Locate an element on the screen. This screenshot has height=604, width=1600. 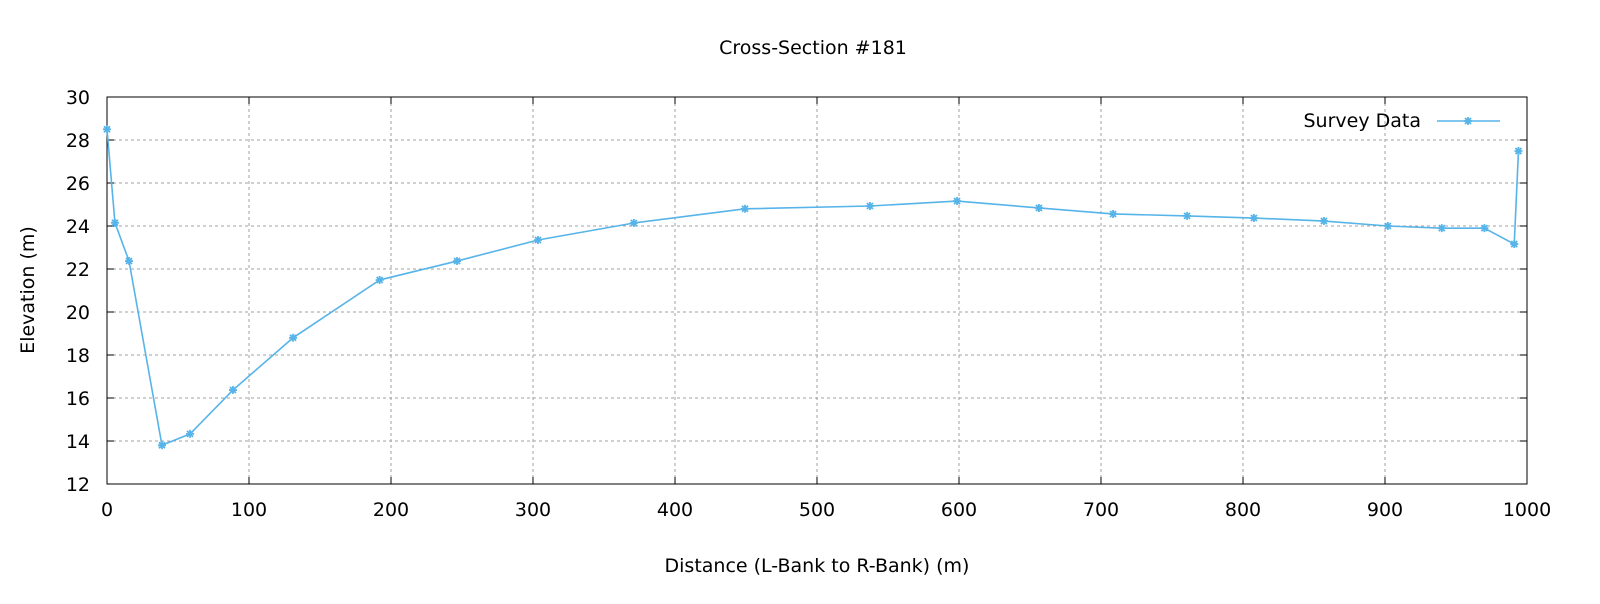
x-axis-label: Distance (L-Bank to R-Bank) (m) is located at coordinates (817, 566).